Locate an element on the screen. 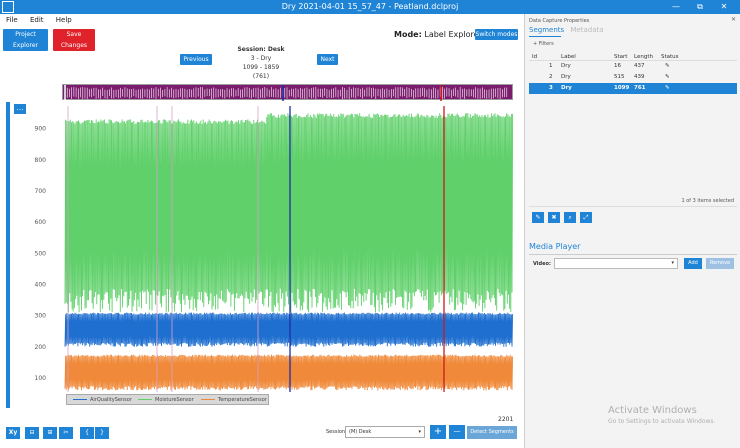 The width and height of the screenshot is (740, 448). previous-button: Previous is located at coordinates (196, 59).